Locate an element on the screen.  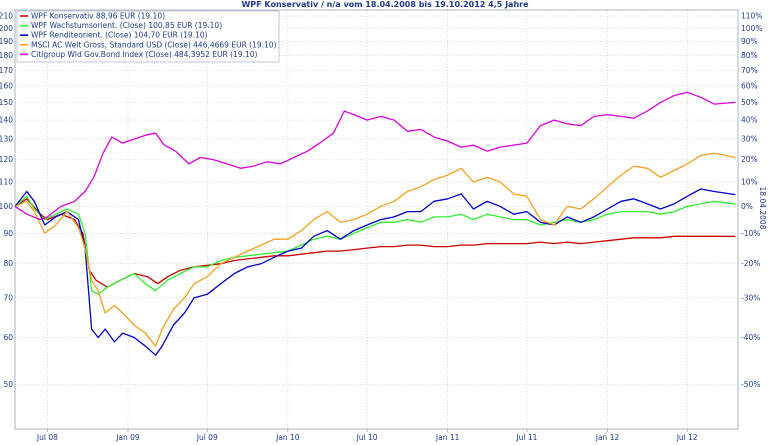
right-tick-label: 0% is located at coordinates (747, 206).